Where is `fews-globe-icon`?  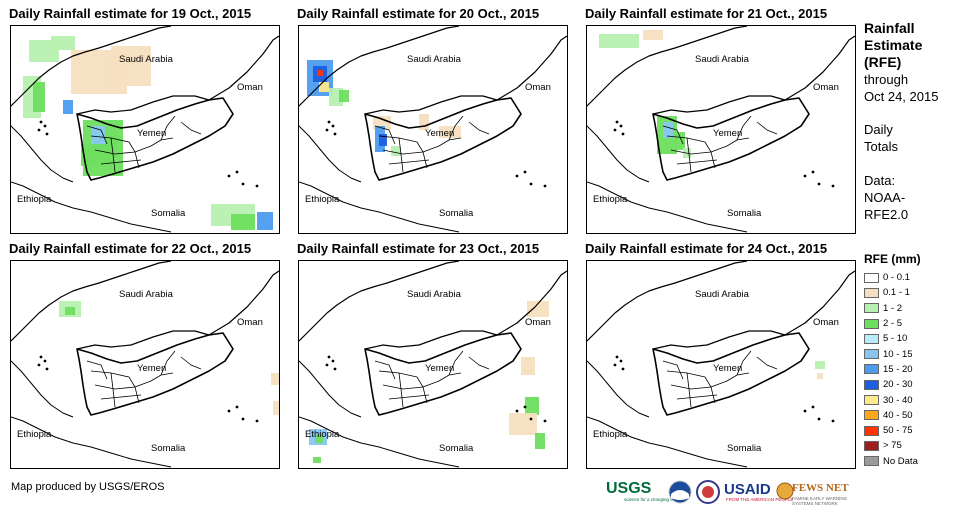
fews-globe-icon is located at coordinates (785, 491).